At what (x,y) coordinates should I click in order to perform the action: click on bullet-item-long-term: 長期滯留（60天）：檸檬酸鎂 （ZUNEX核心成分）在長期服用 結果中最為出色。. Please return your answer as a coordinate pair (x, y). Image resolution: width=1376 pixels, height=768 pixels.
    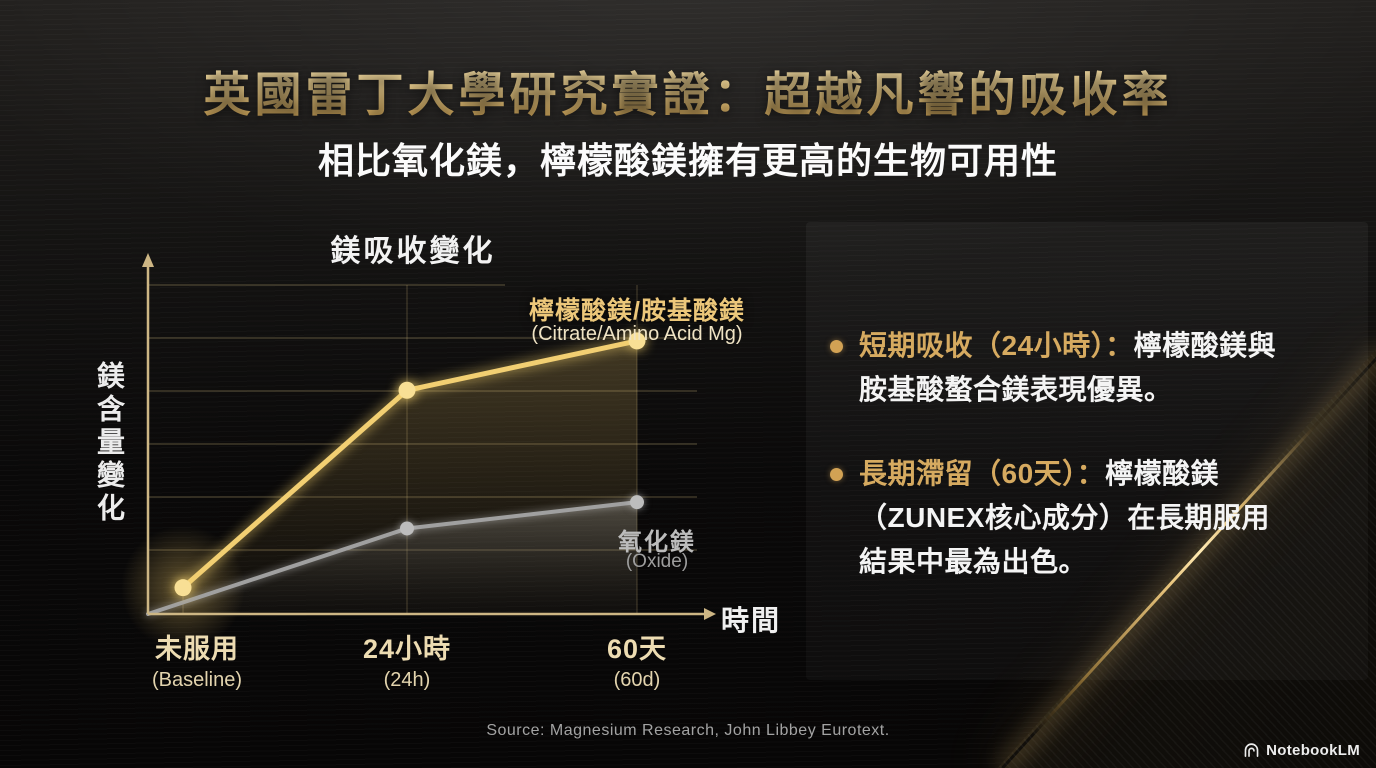
    Looking at the image, I should click on (1085, 518).